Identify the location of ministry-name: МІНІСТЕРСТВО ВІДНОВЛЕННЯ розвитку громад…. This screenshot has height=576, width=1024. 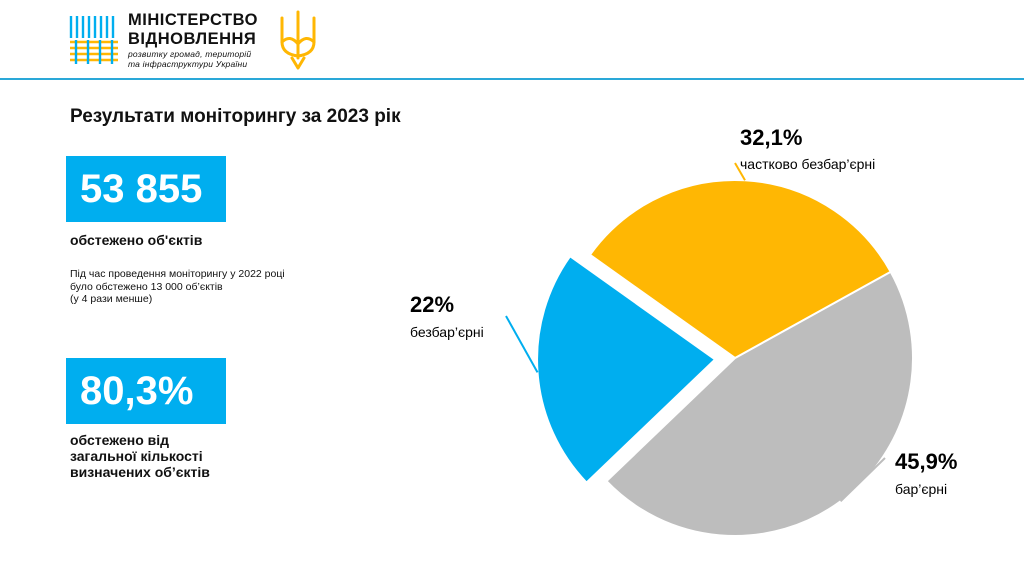
(193, 40).